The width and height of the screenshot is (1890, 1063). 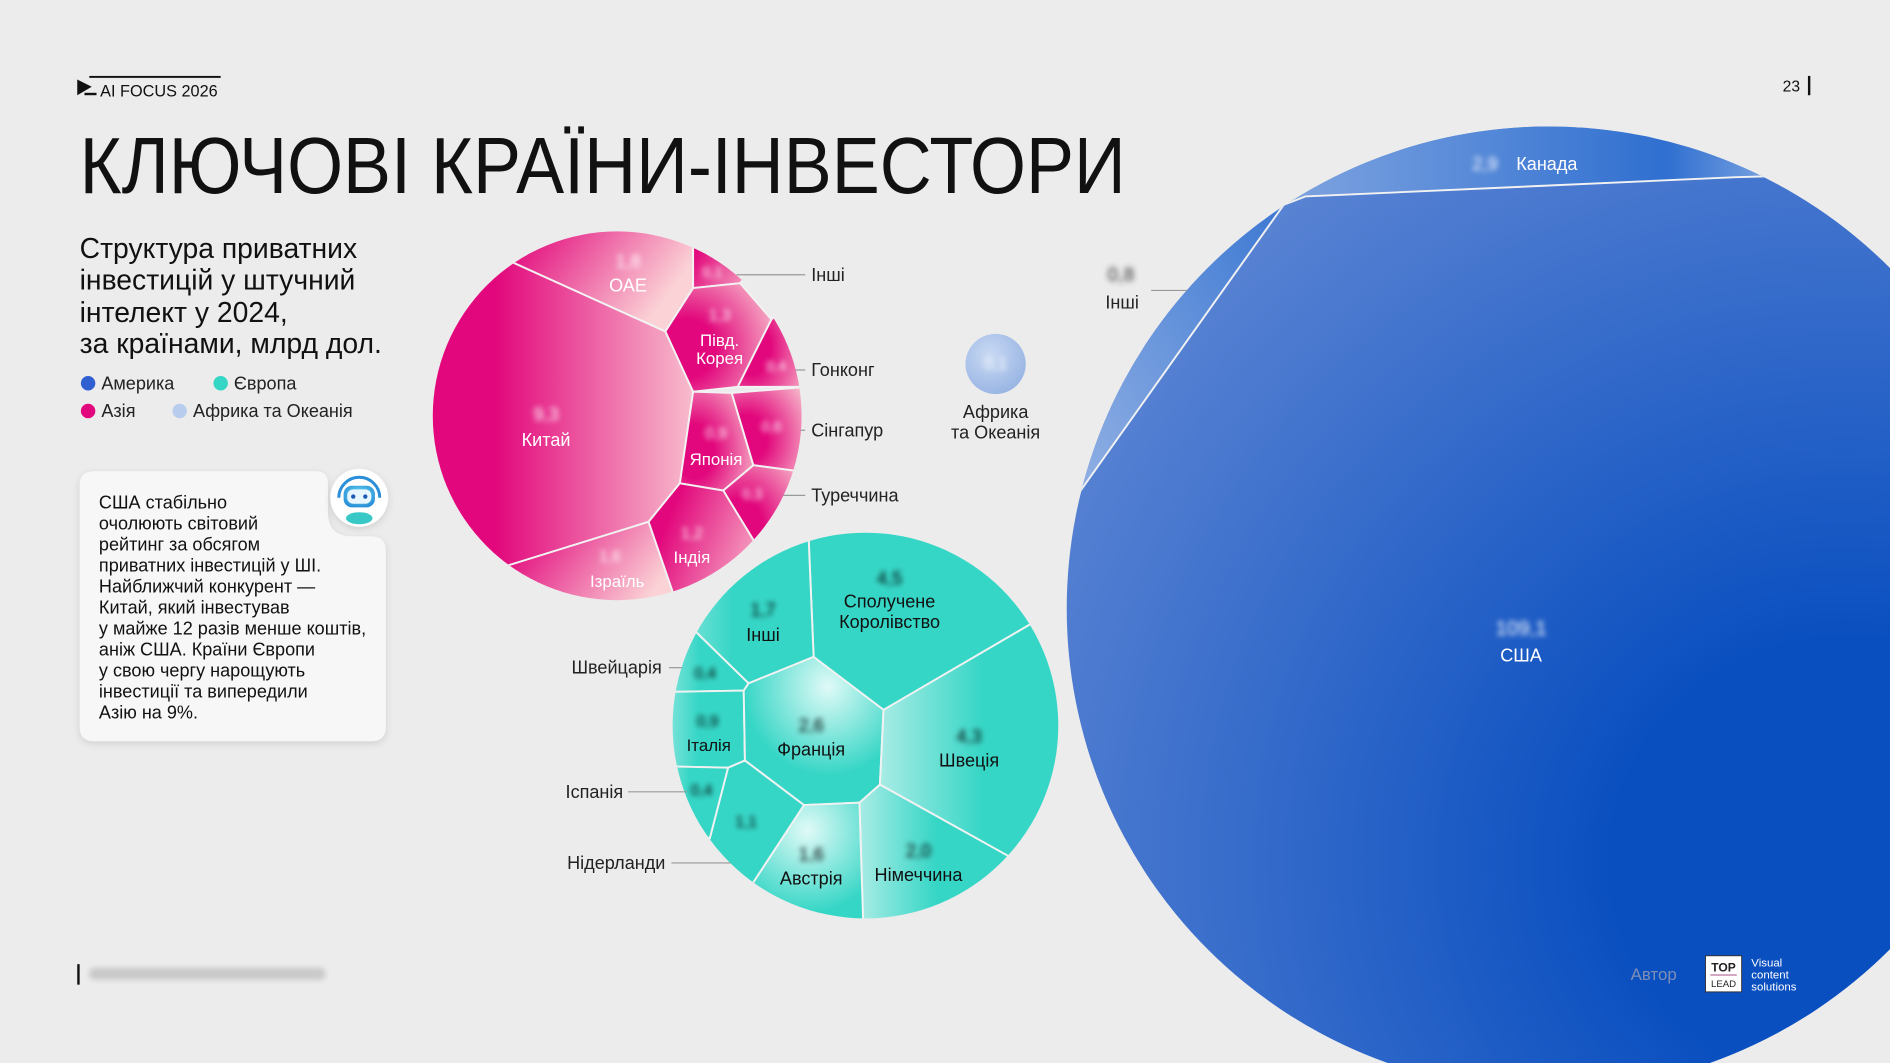 I want to click on value-uk: 4,5, so click(x=889, y=579).